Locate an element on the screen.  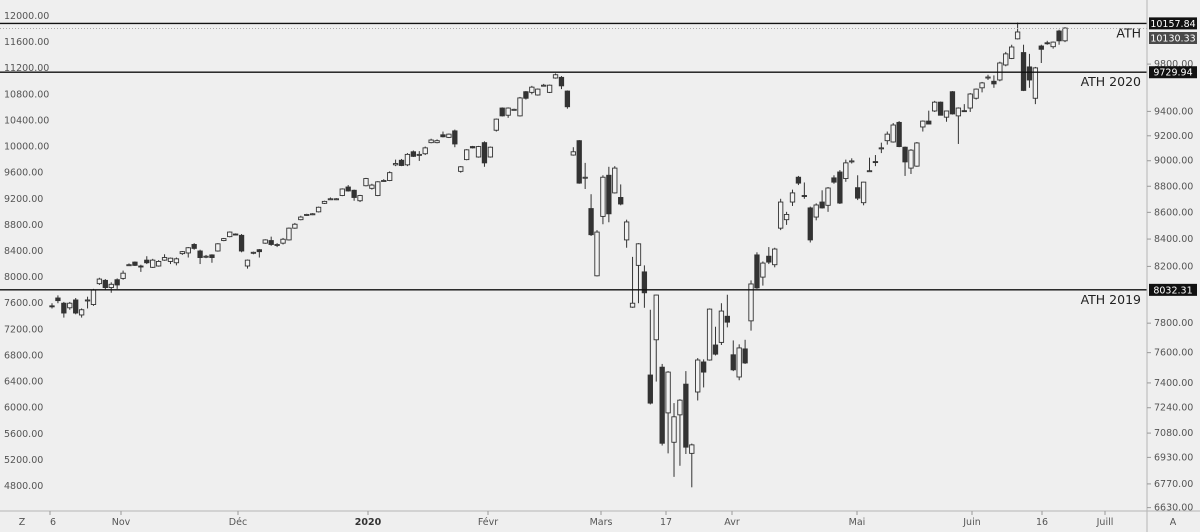
zoom-button: Z is located at coordinates (22, 522).